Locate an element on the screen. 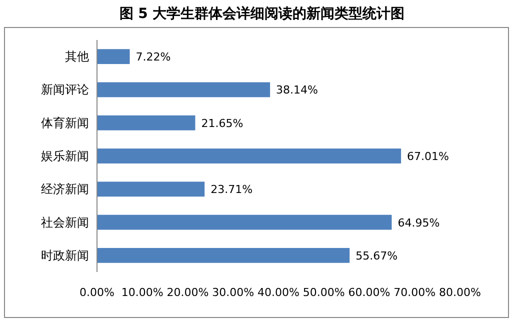  x-tick-label: 60.00% is located at coordinates (369, 292).